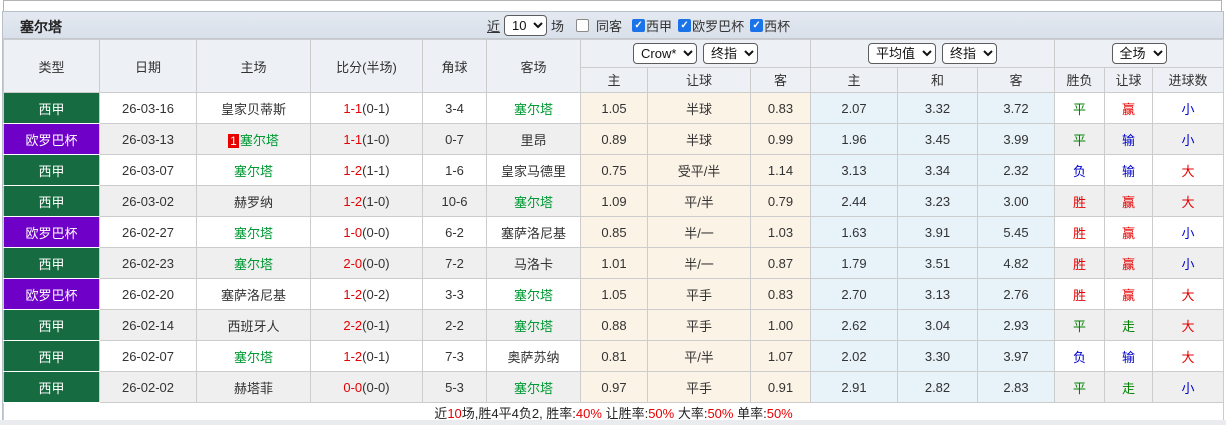 The height and width of the screenshot is (425, 1226). I want to click on avg-home-odds: 3.13, so click(854, 170).